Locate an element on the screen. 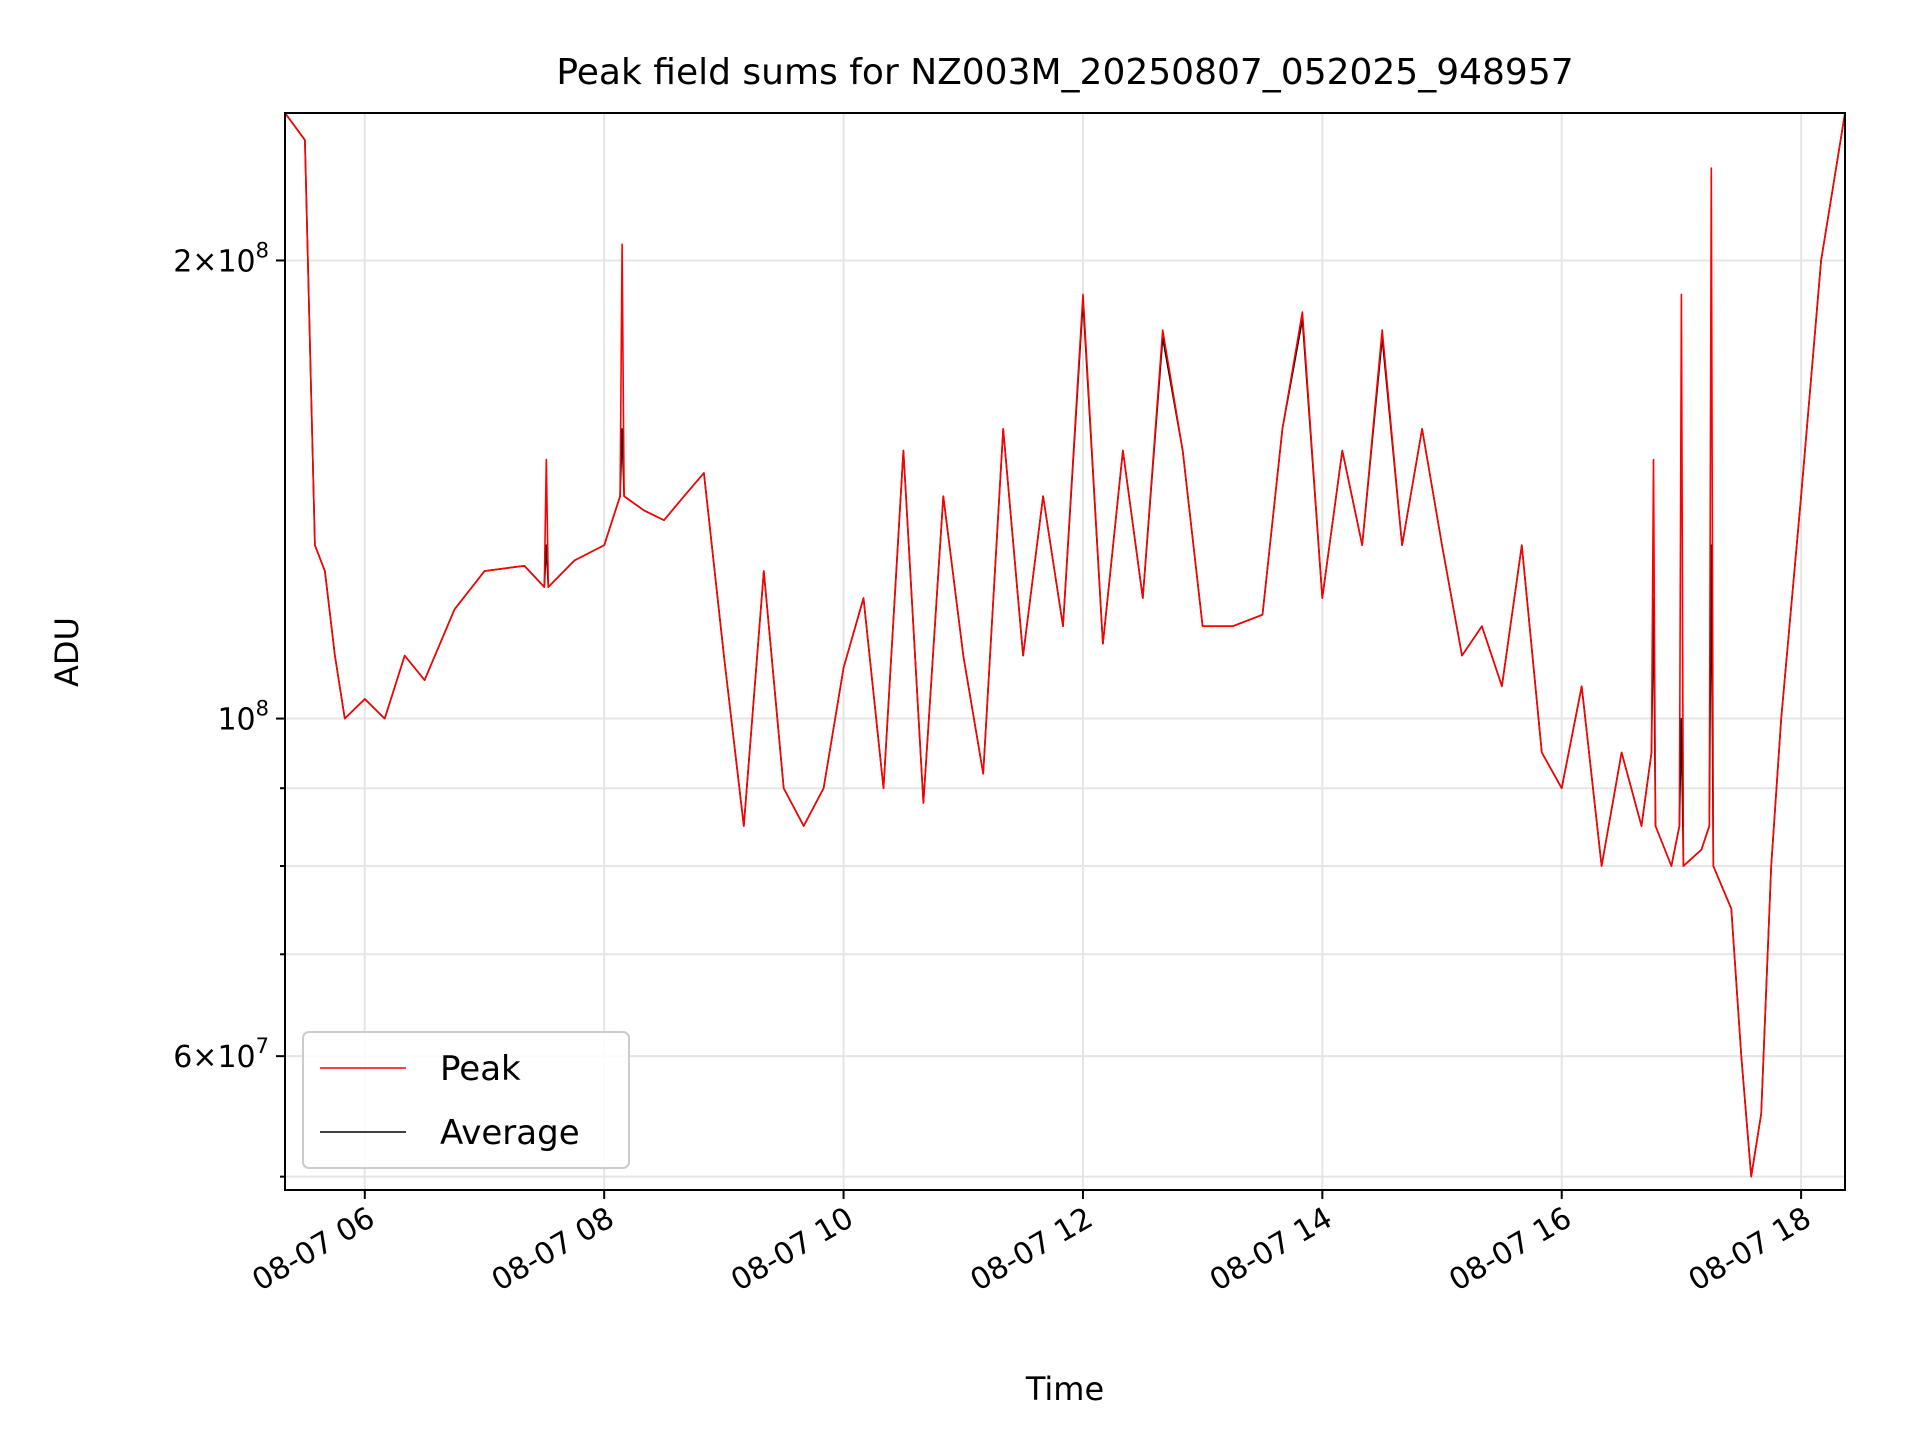 Image resolution: width=1920 pixels, height=1440 pixels. y-tick-label: 108 is located at coordinates (243, 717).